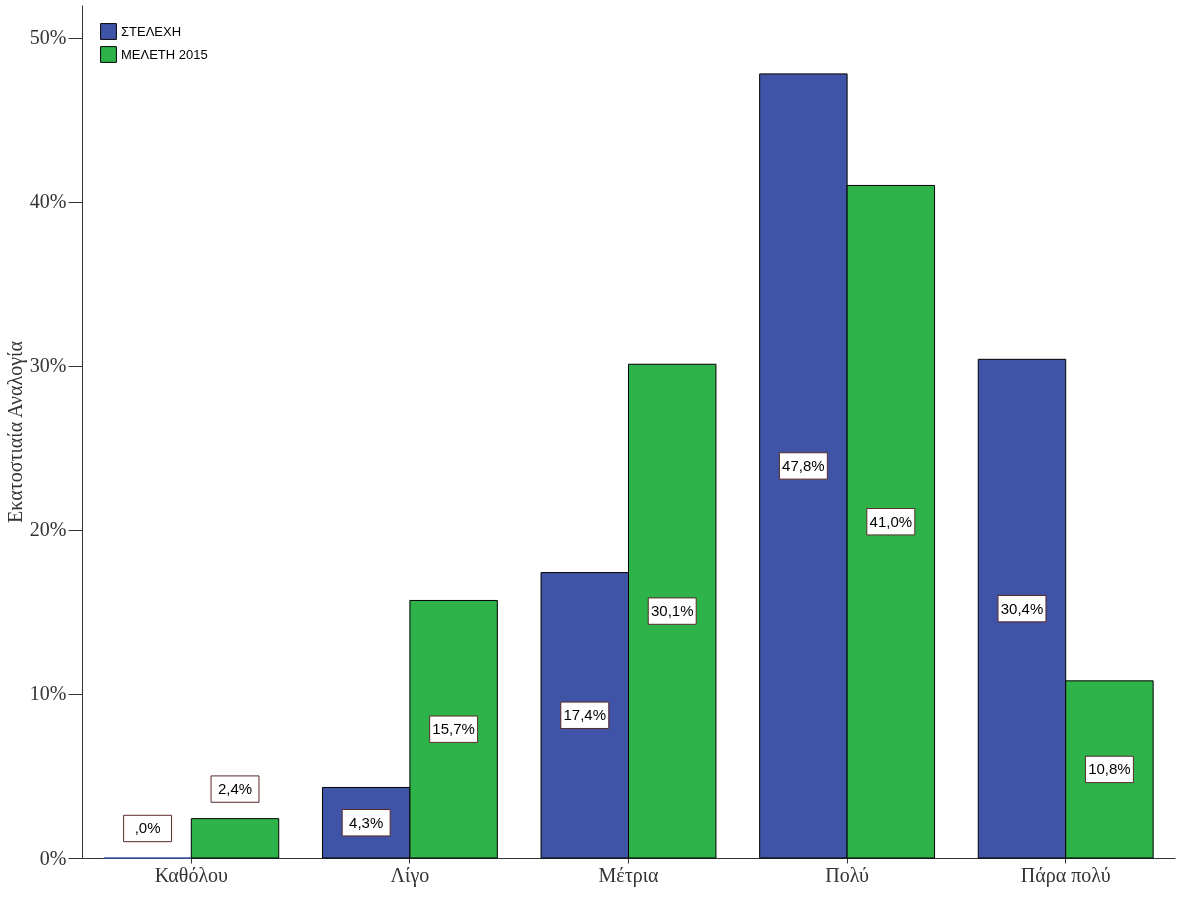 The height and width of the screenshot is (898, 1187). What do you see at coordinates (235, 789) in the screenshot?
I see `data-label: 2,4%` at bounding box center [235, 789].